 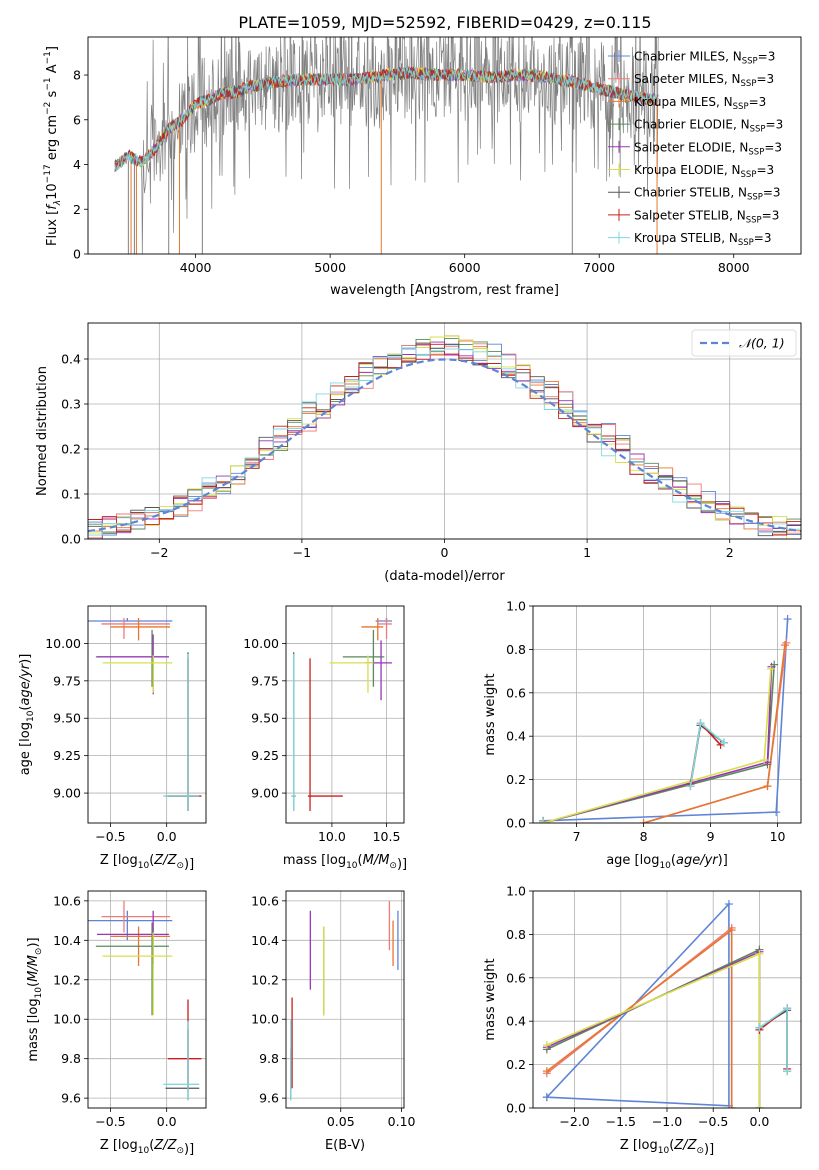 I want to click on legend-label: 𝒩(0, 1), so click(x=762, y=343).